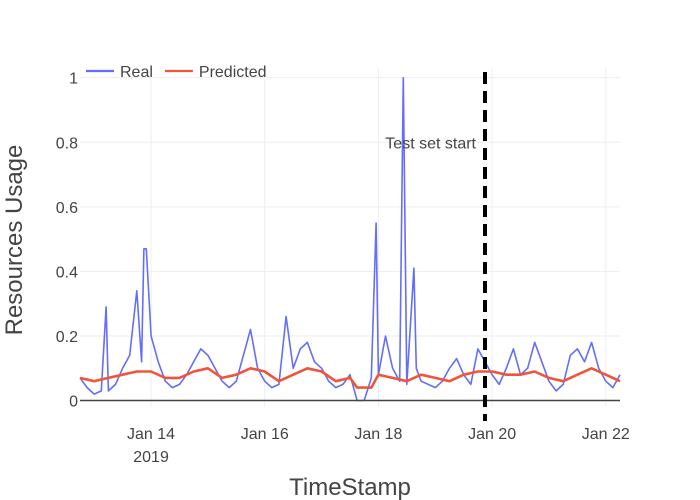 The width and height of the screenshot is (700, 500). I want to click on legend-item-real: Real, so click(119, 72).